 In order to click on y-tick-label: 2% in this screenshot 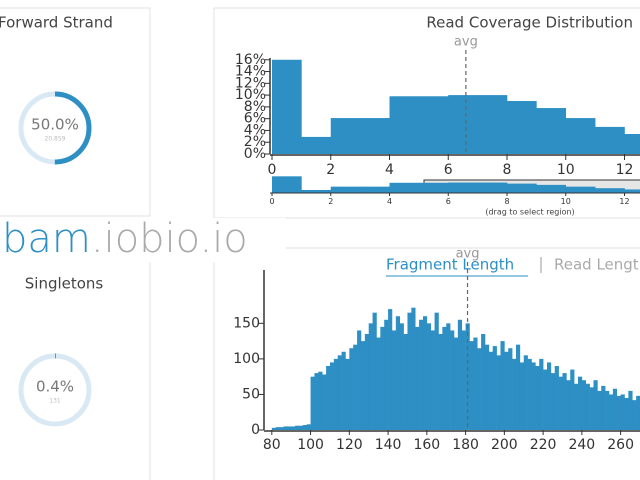, I will do `click(255, 142)`.